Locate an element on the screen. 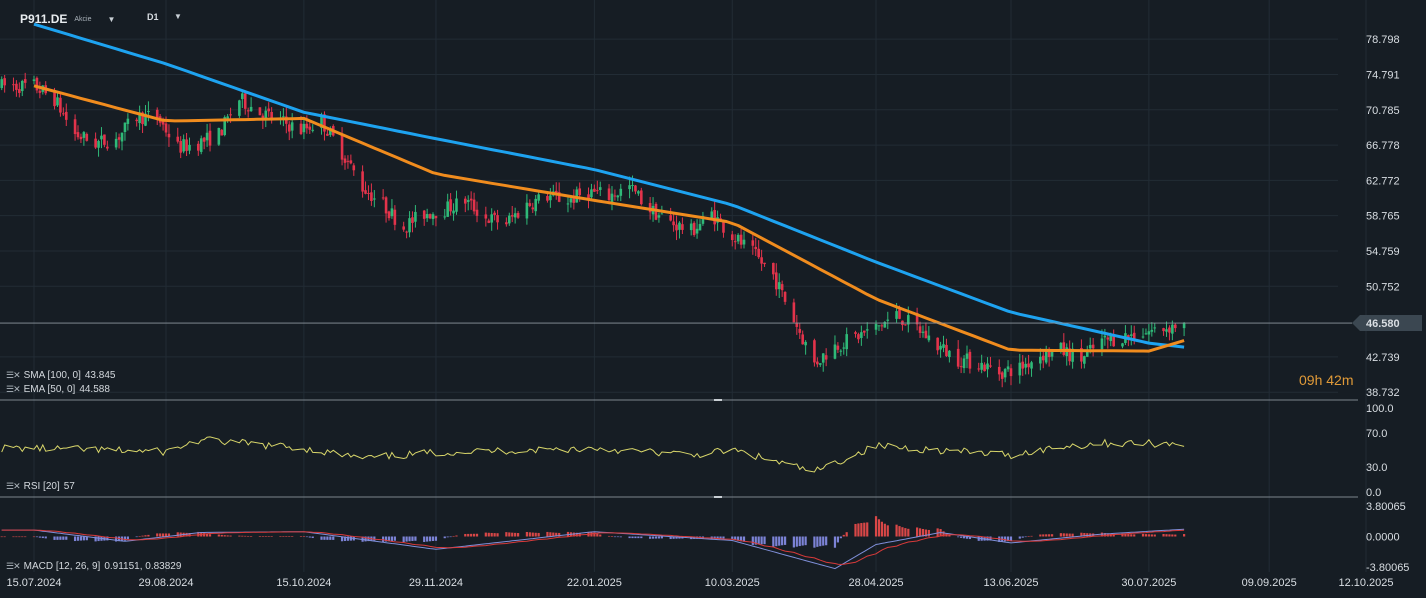  timeframe-label: D1 is located at coordinates (153, 17).